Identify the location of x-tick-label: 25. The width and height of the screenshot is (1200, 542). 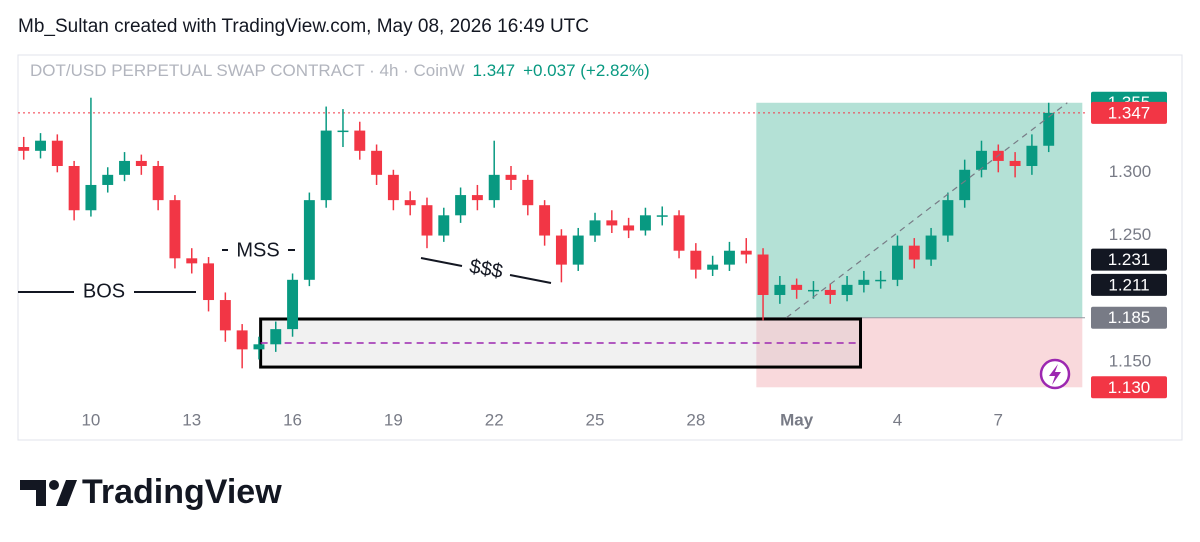
(595, 419).